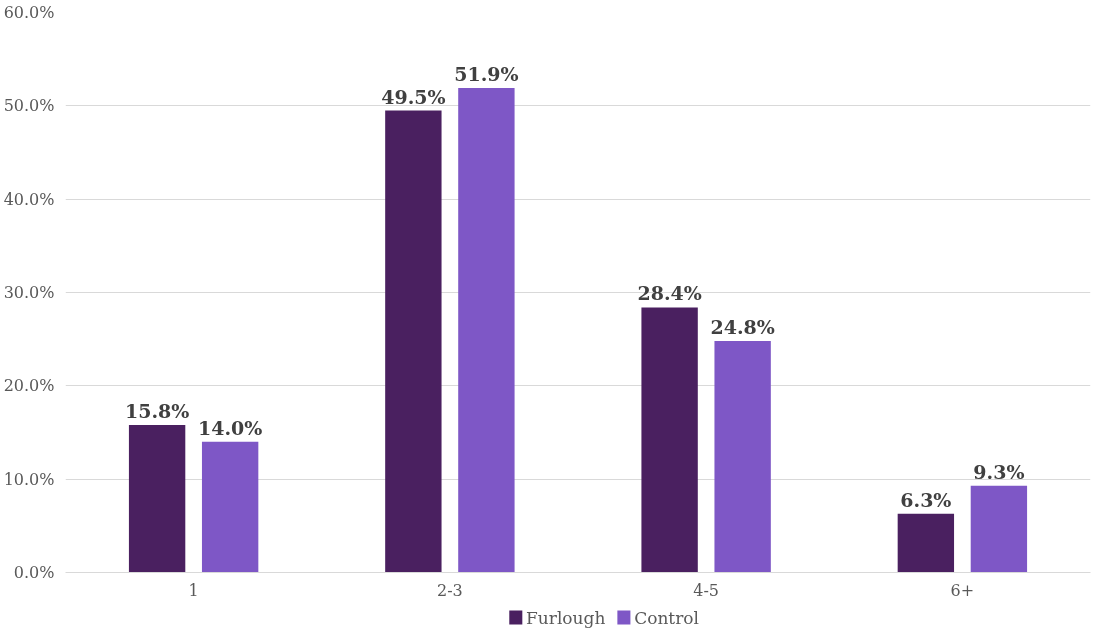 The image size is (1105, 642). What do you see at coordinates (449, 590) in the screenshot?
I see `x-tick-label: 2-3` at bounding box center [449, 590].